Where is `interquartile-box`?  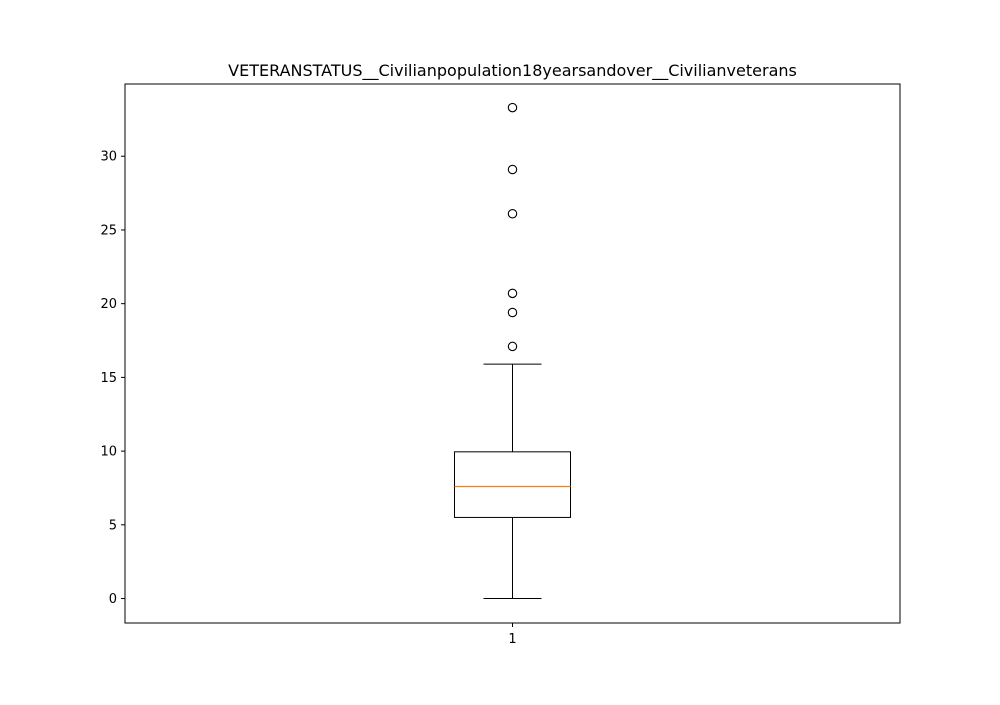
interquartile-box is located at coordinates (512, 484).